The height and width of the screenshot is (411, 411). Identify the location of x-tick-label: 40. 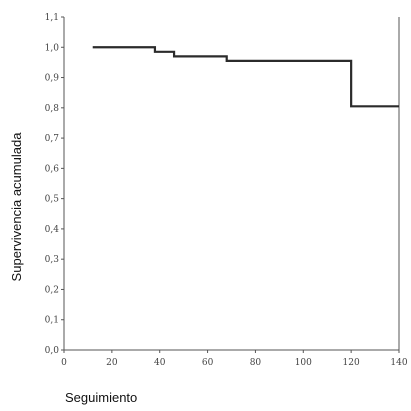
(160, 363).